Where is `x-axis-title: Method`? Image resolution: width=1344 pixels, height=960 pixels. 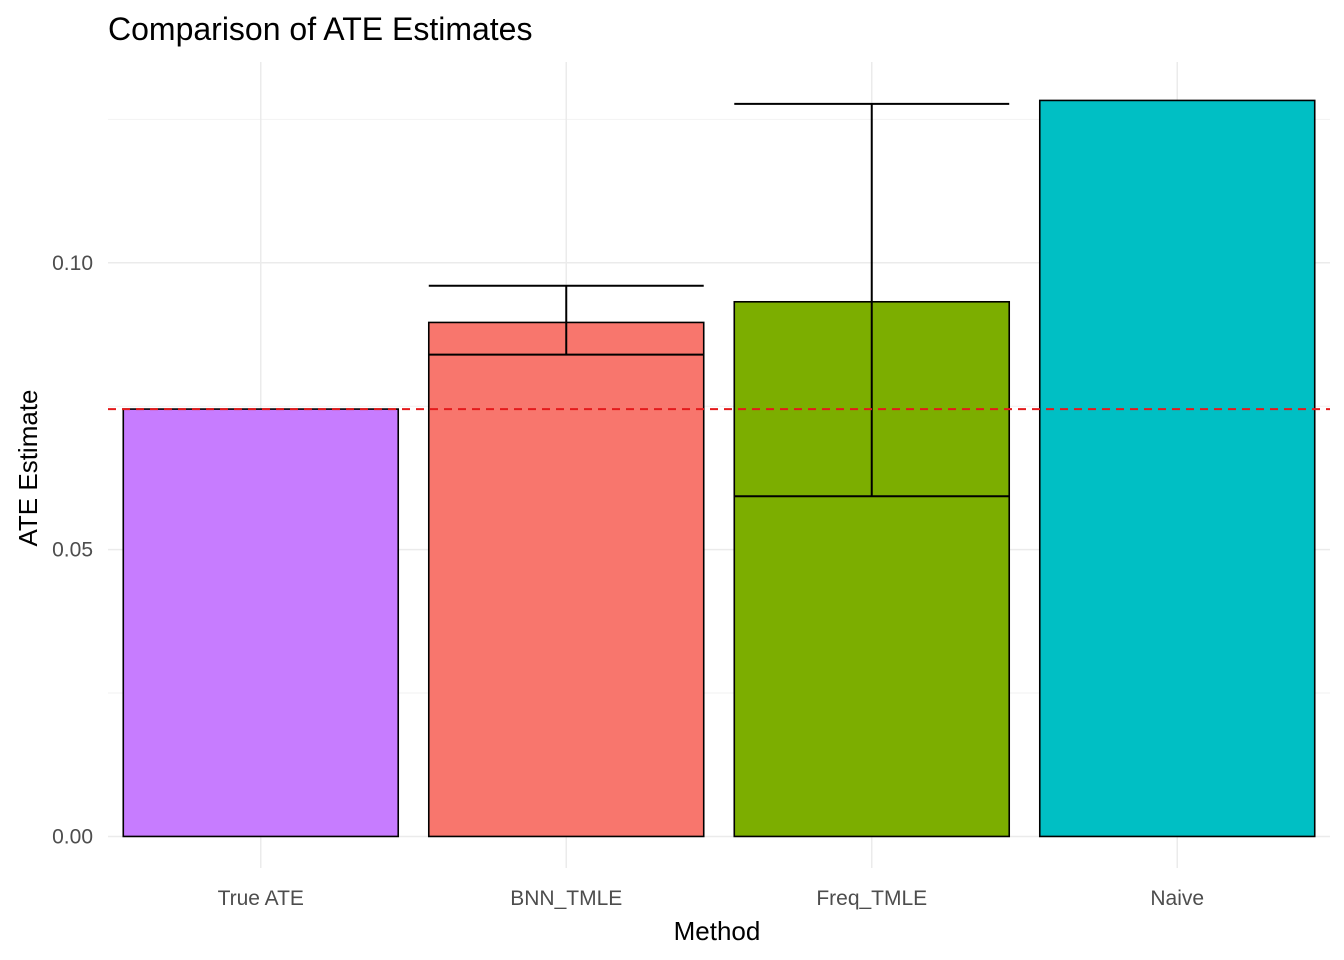 x-axis-title: Method is located at coordinates (717, 931).